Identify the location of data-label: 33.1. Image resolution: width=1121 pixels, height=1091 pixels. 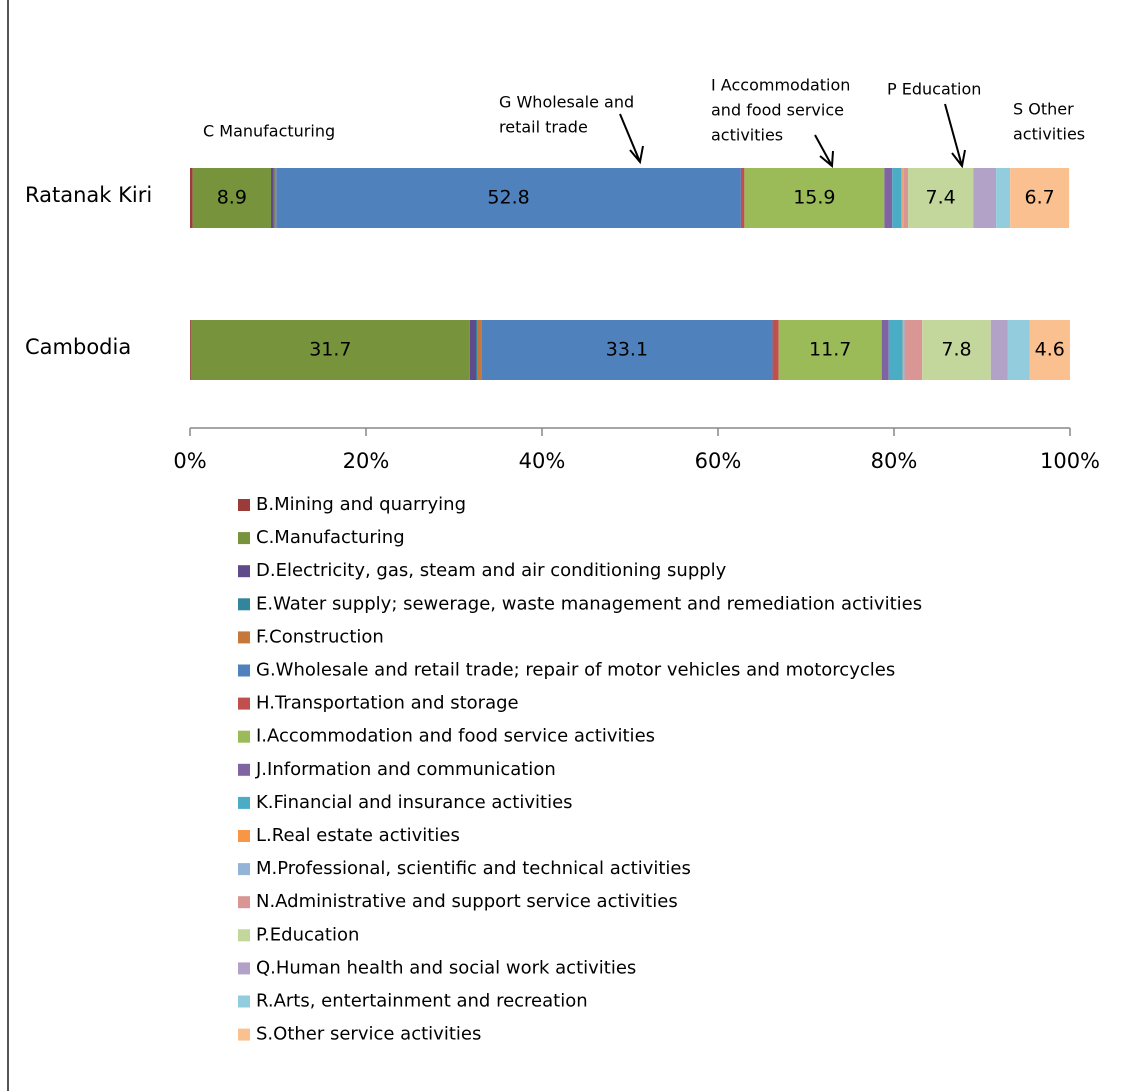
(627, 350).